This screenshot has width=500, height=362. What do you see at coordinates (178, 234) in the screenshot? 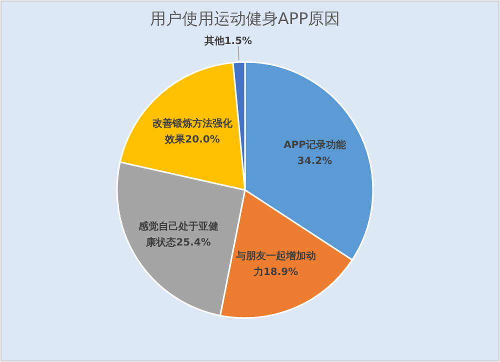
I see `slice-label: 感觉自己处于亚健康状态25.4%` at bounding box center [178, 234].